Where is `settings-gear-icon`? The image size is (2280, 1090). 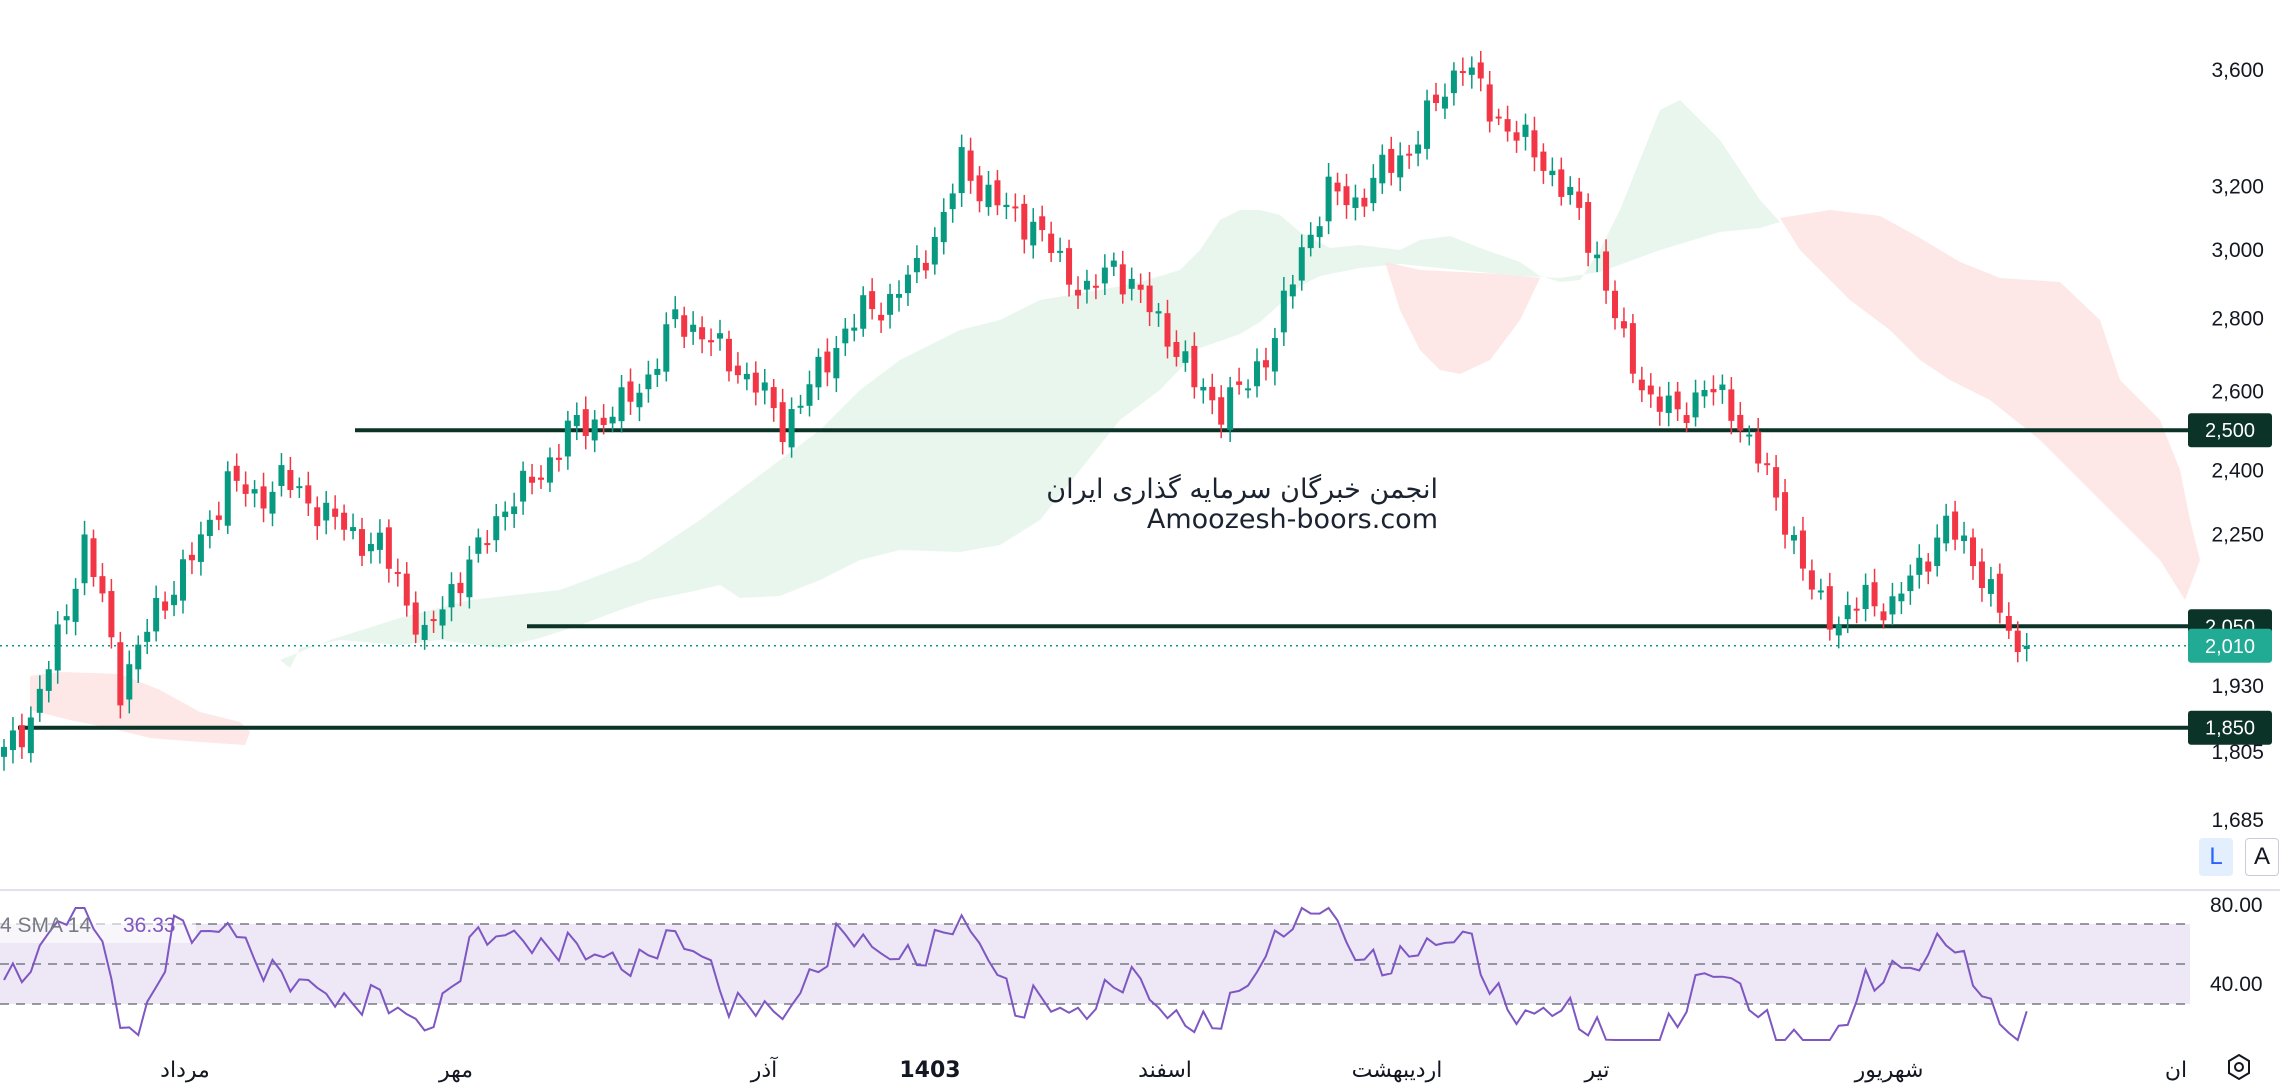 settings-gear-icon is located at coordinates (2239, 1067).